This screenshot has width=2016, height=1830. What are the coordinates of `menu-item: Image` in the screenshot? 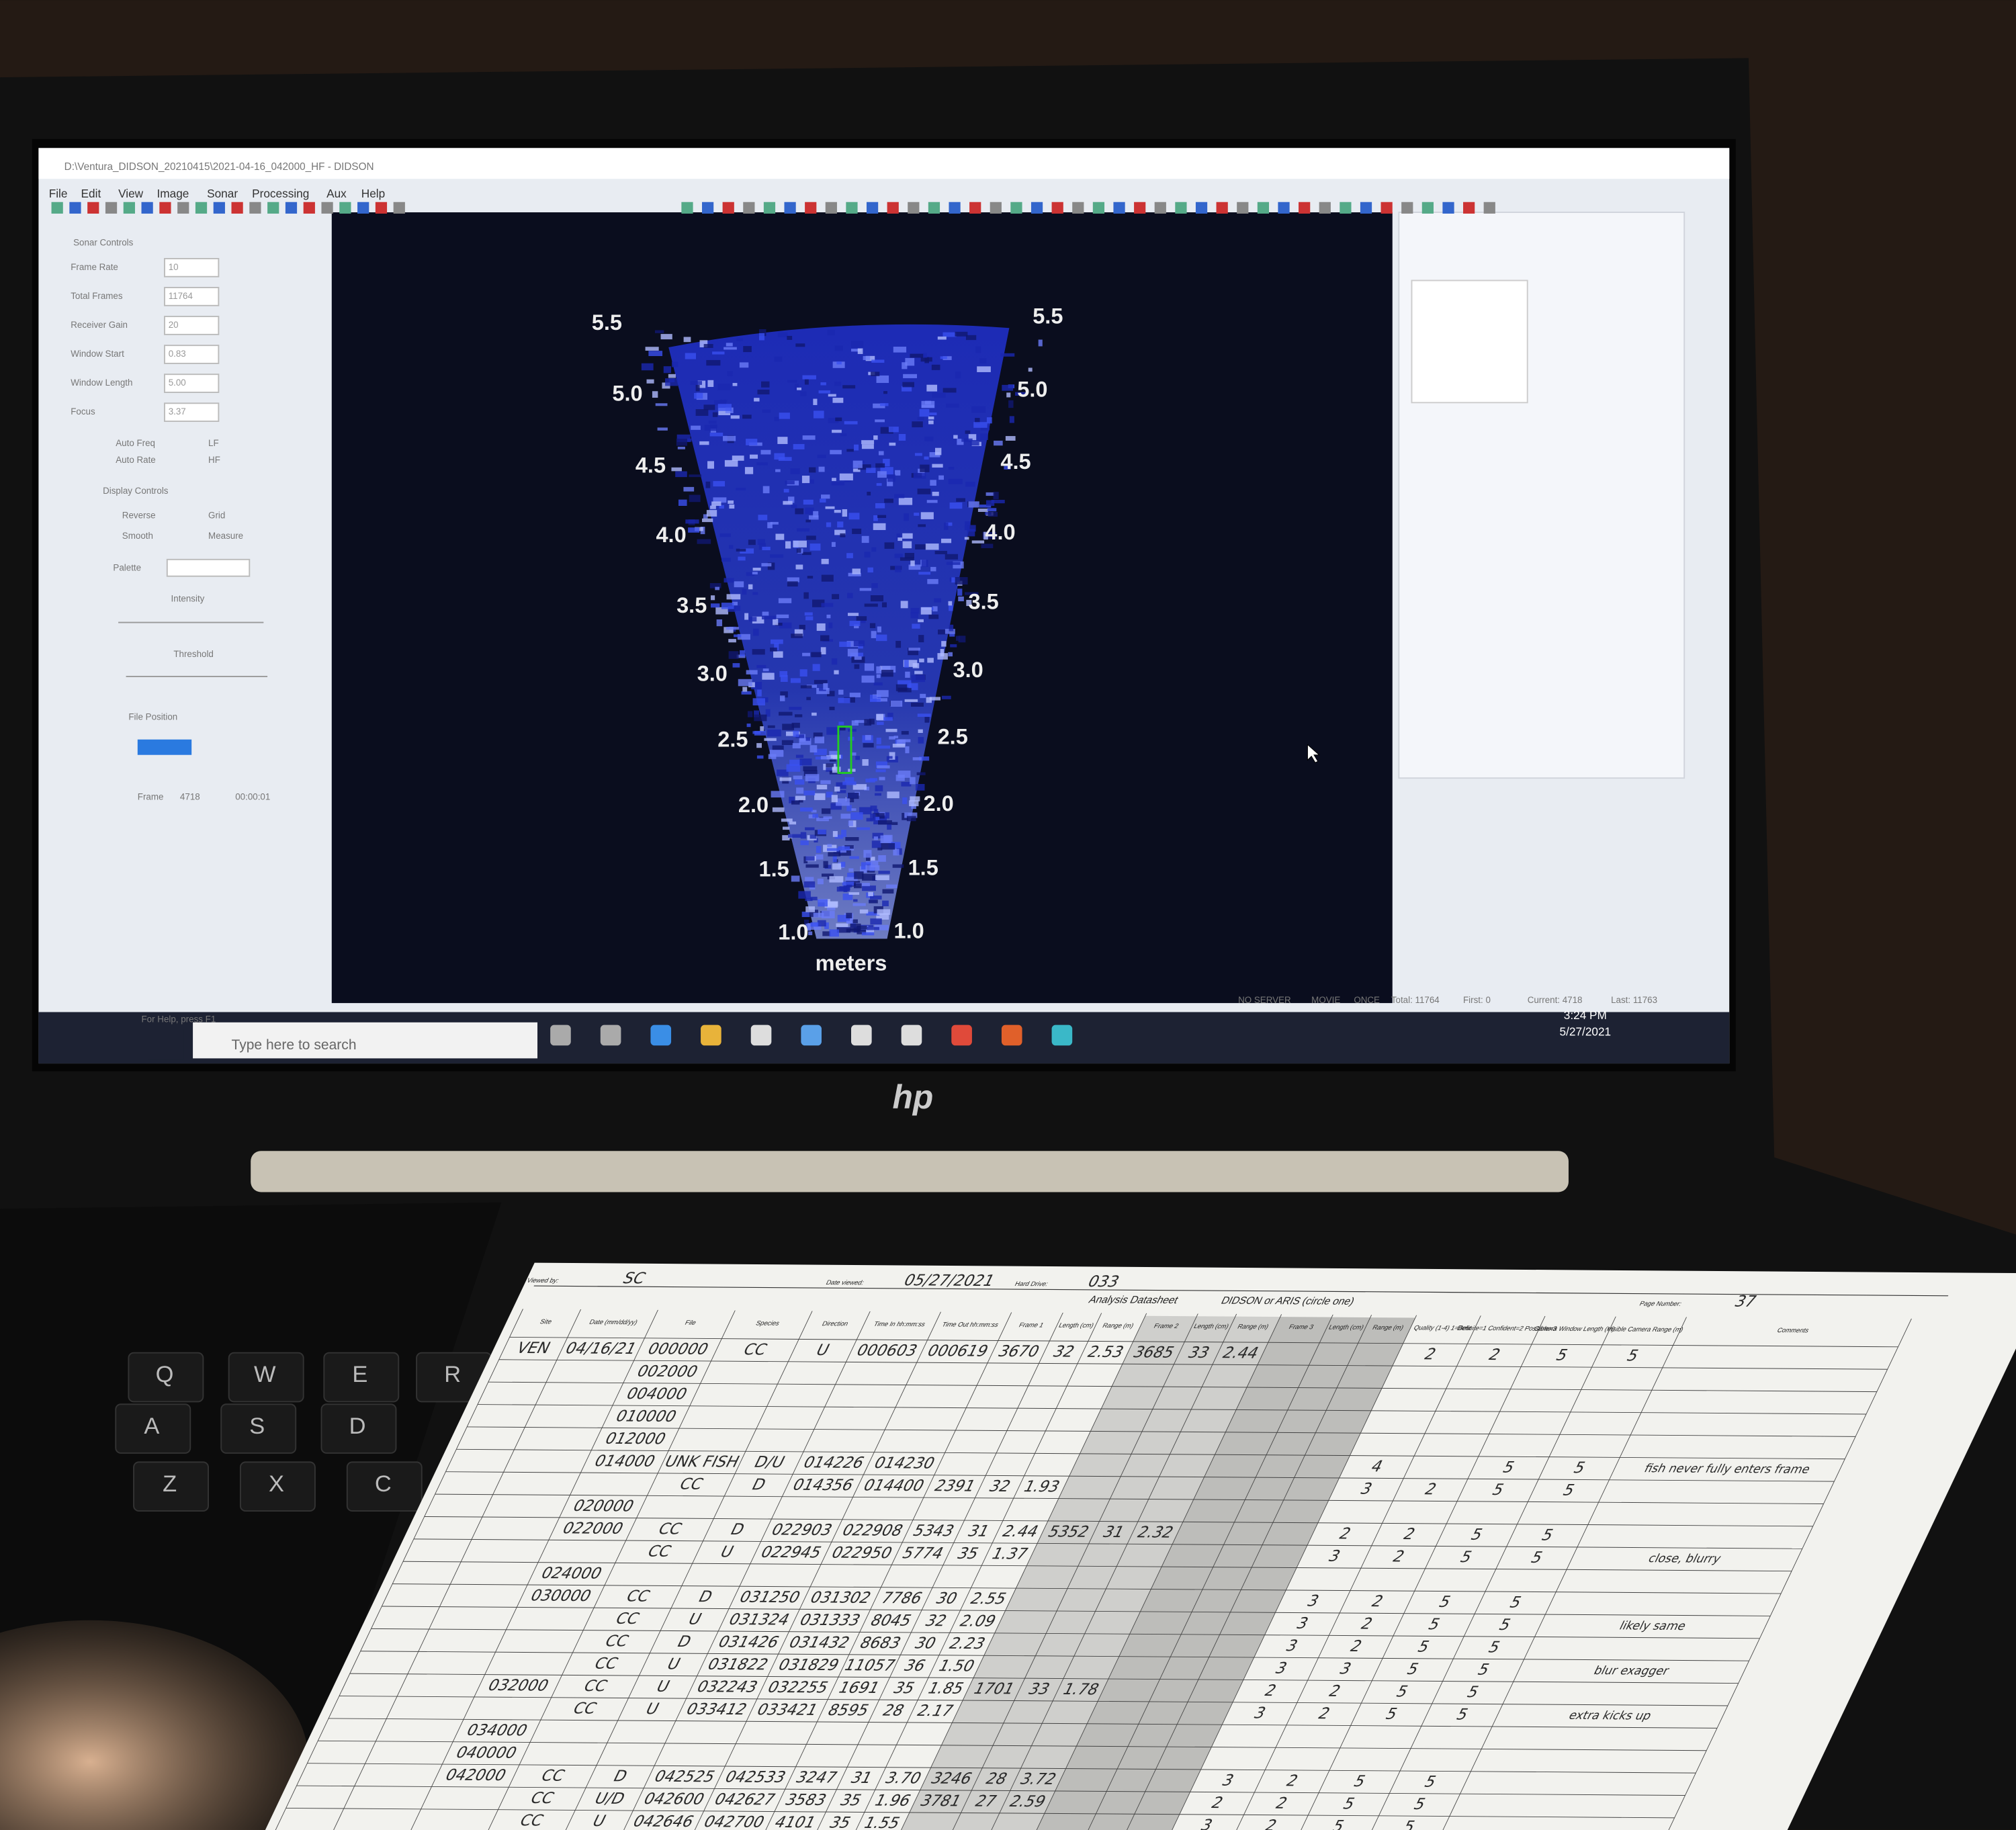 It's located at (173, 193).